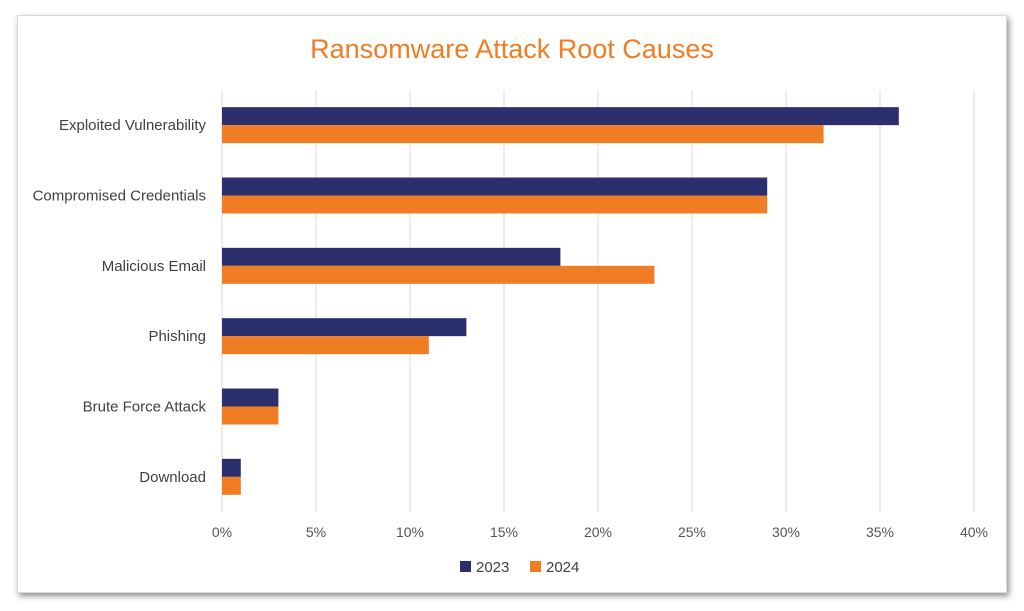  I want to click on category-label: Malicious Email, so click(154, 266).